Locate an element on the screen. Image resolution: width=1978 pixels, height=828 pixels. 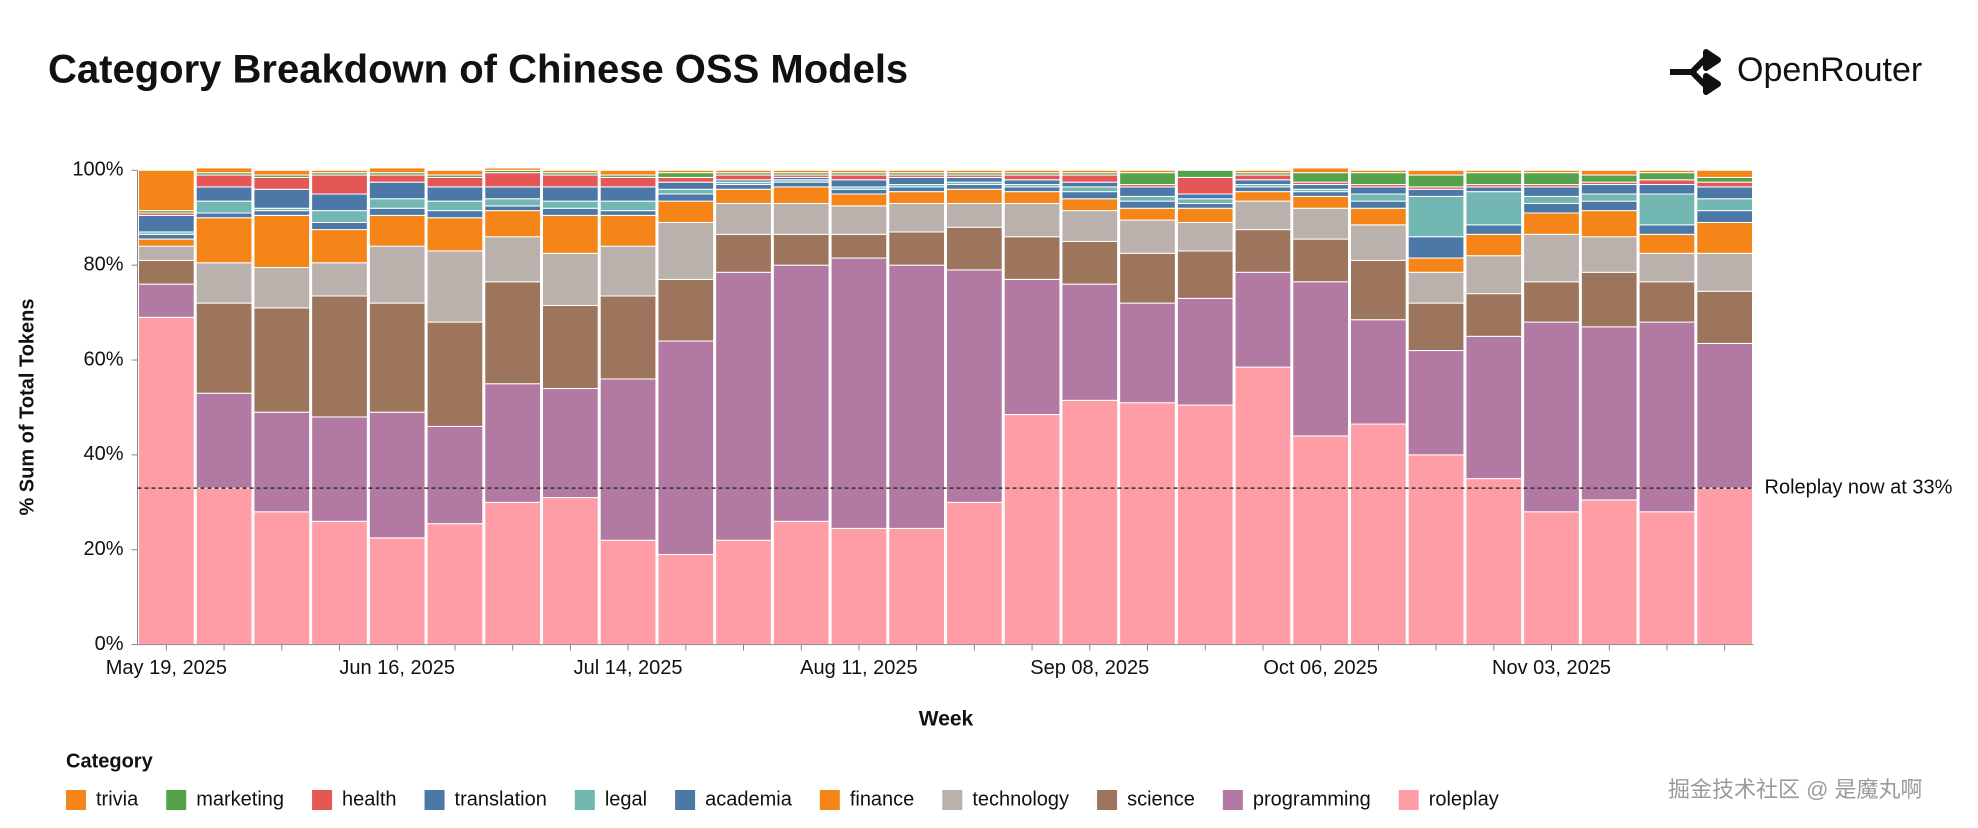
annotation-label: Roleplay now at 33% is located at coordinates (1859, 487).